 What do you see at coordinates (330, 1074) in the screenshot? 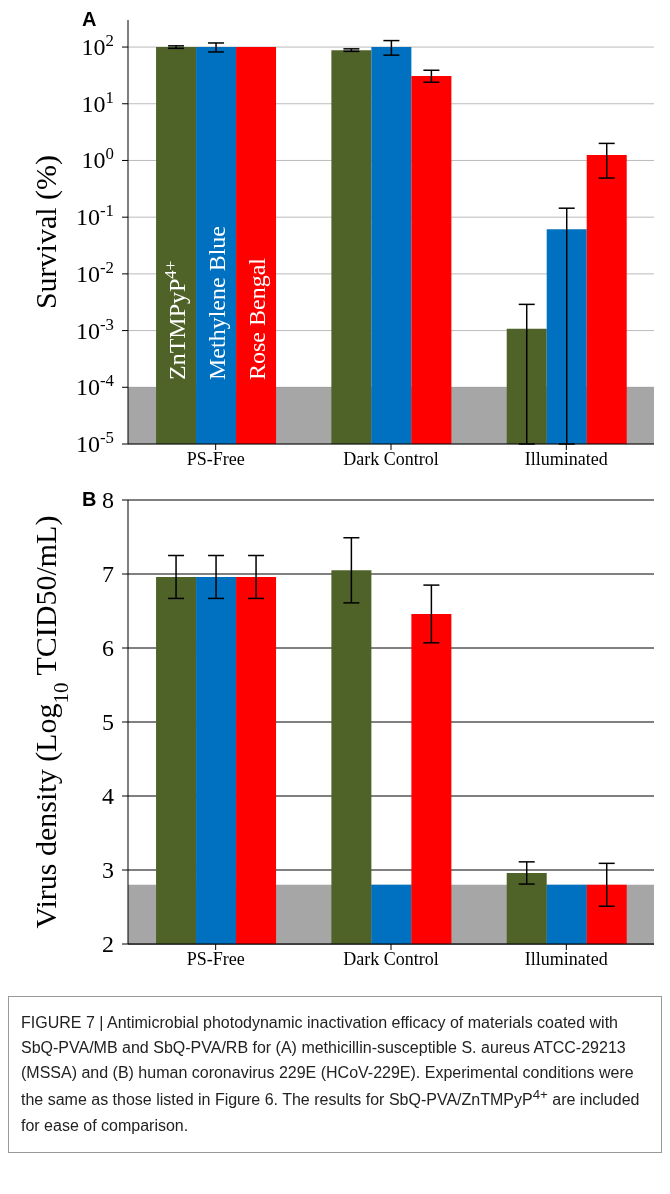
I see `text: FIGURE 7 | Antimicrobial photodynamic inactivation efficacy of materials coated with SbQ-PVA/MB and SbQ-PVA/RB for (A) methicillin-susceptible S. aureus ATCC-29213 (MSSA) and (B) human coronavirus 229E (HCoV-229E). Experimental conditions were the same as those listed in Figure 6. The results for SbQ-PVA/ZnTMPyP$^{4+}$ are included for ease of comparison.` at bounding box center [330, 1074].